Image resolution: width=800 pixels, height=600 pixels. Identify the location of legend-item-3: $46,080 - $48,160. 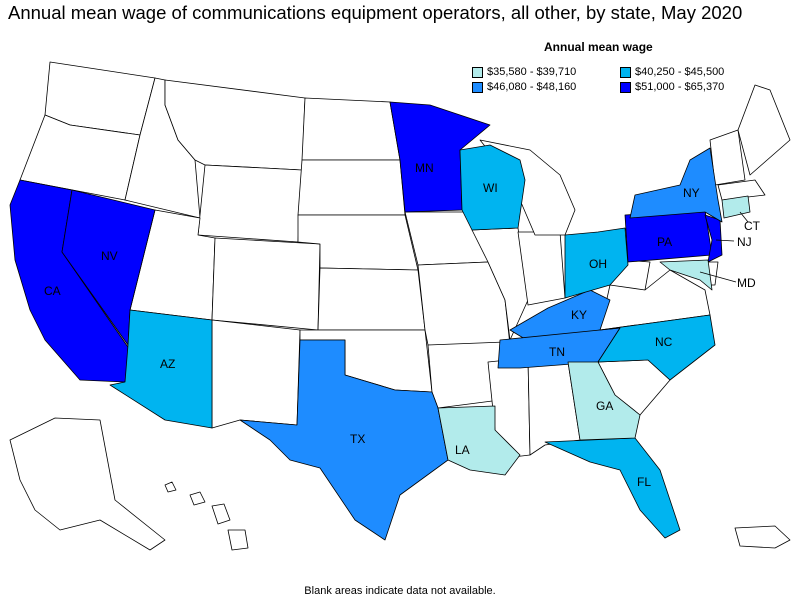
(524, 87).